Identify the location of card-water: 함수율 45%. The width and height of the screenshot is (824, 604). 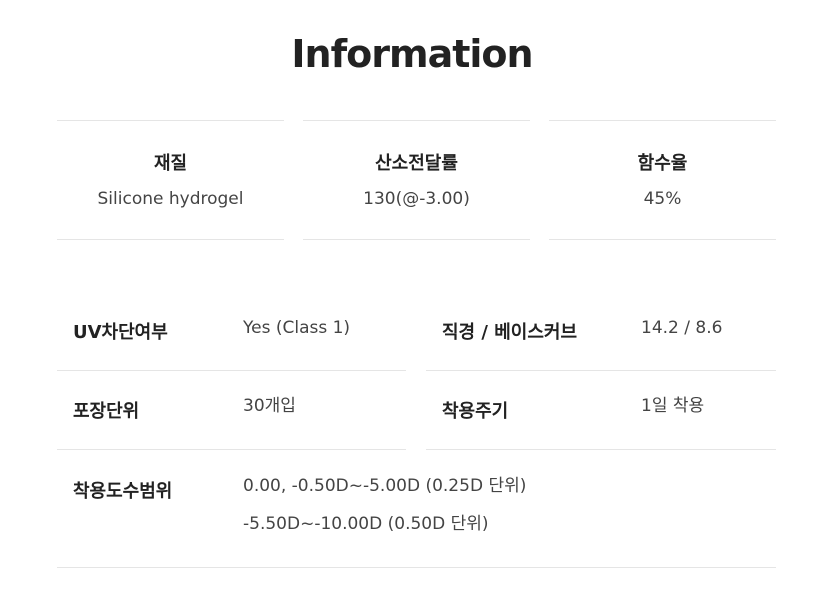
(662, 180).